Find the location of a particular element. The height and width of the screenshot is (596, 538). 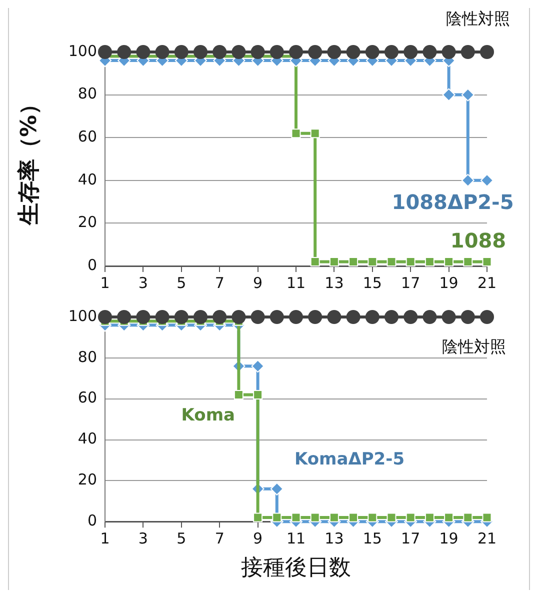

series-label: 陰性対照 is located at coordinates (478, 18).